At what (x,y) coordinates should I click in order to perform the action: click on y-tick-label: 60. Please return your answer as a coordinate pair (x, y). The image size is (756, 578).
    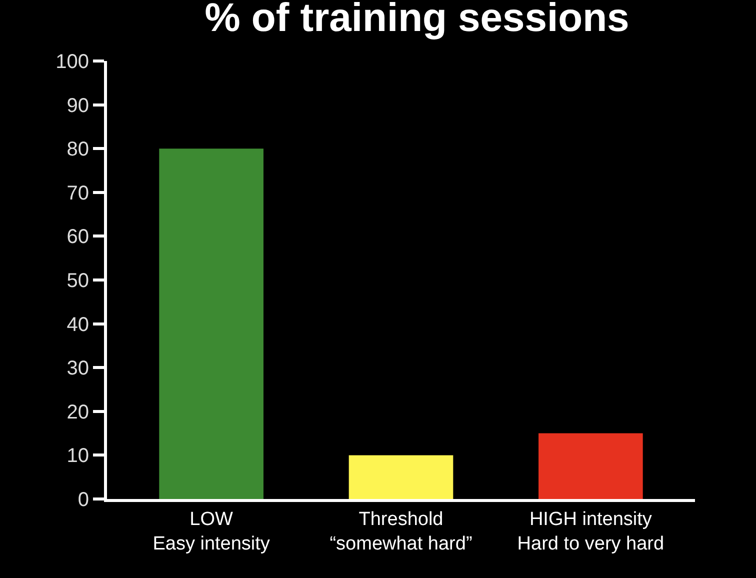
    Looking at the image, I should click on (77, 237).